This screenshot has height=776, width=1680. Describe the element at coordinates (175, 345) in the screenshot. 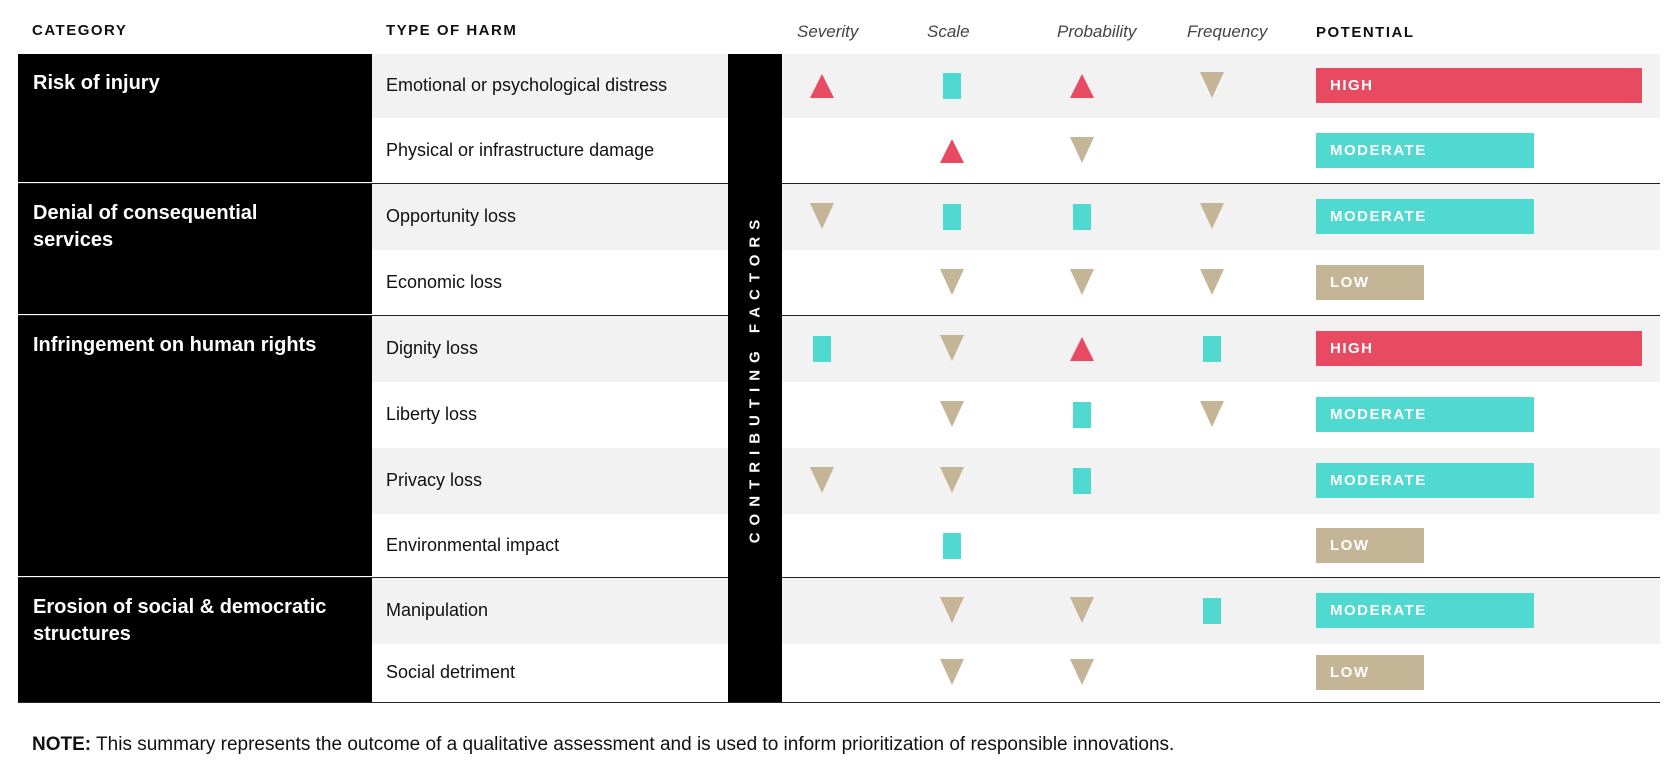

I see `category-label: Infringement on human rights` at that location.